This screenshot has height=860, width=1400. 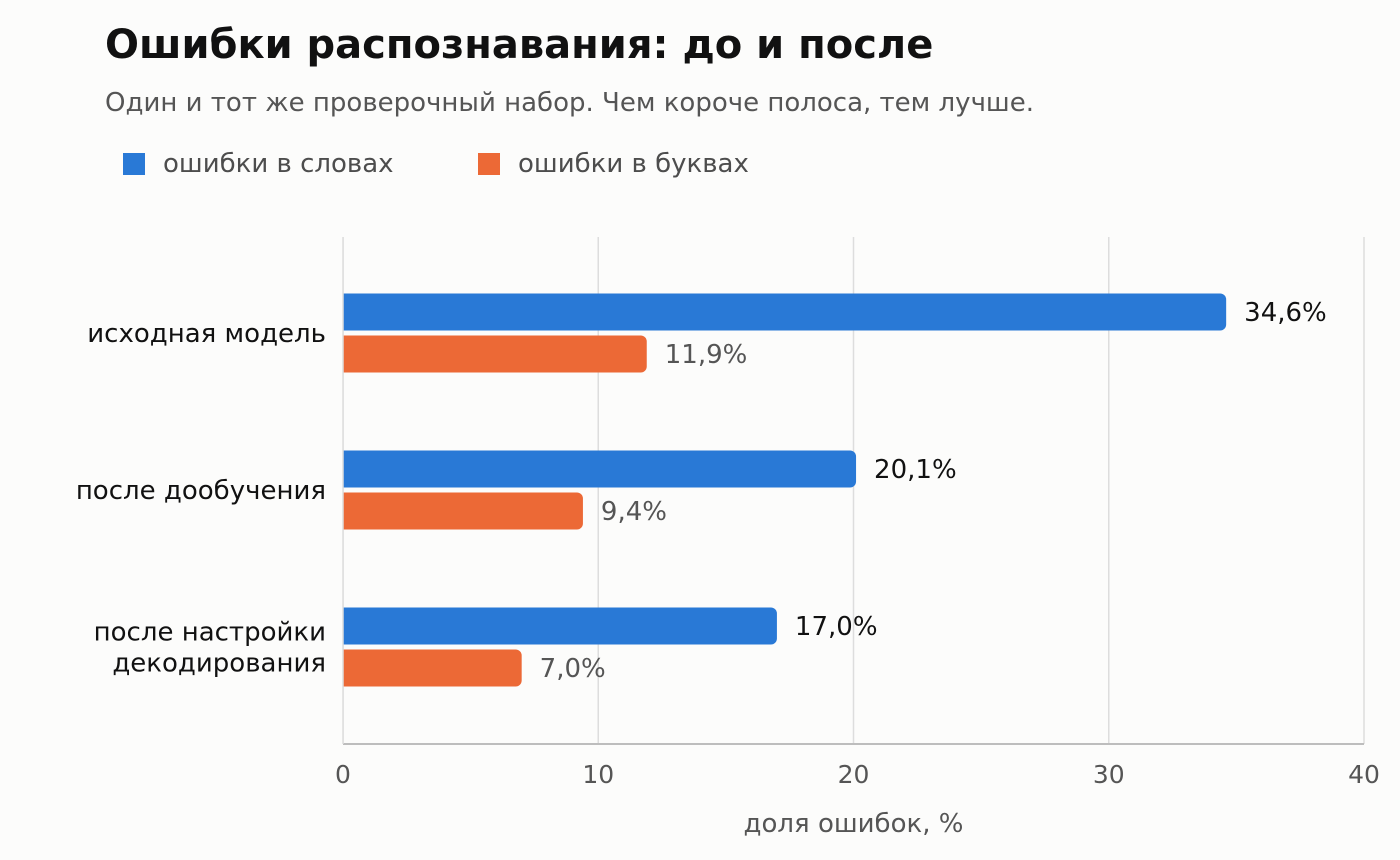 What do you see at coordinates (1364, 774) in the screenshot?
I see `x-tick-label-4: 40` at bounding box center [1364, 774].